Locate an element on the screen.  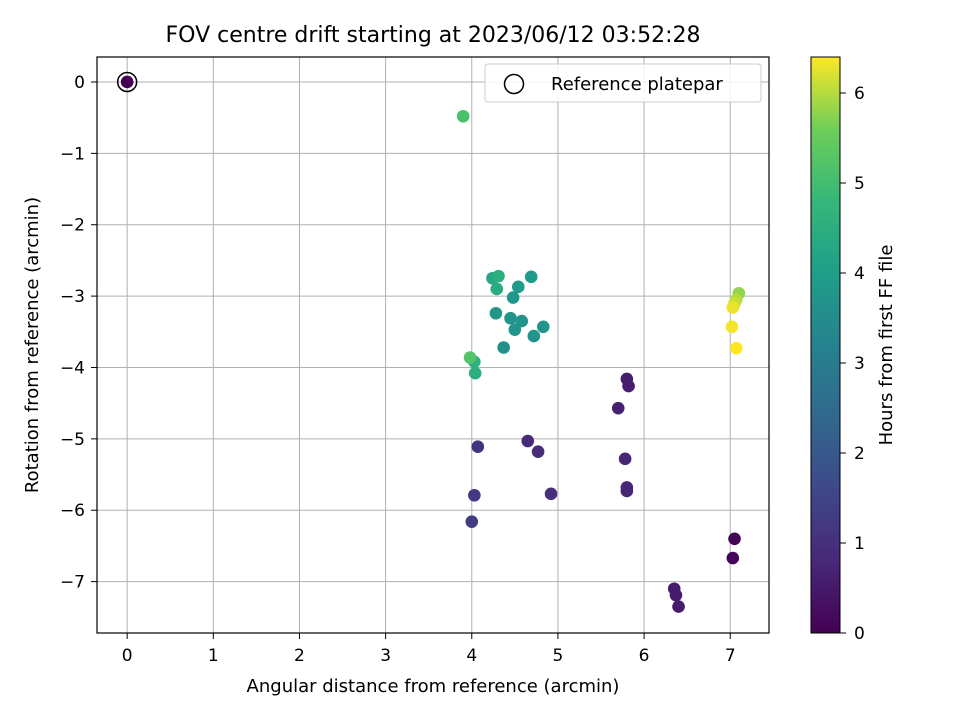
y-axis-ticks: 0 −1 −2 −3 −4 −5 −6 −7 is located at coordinates (78, 333).